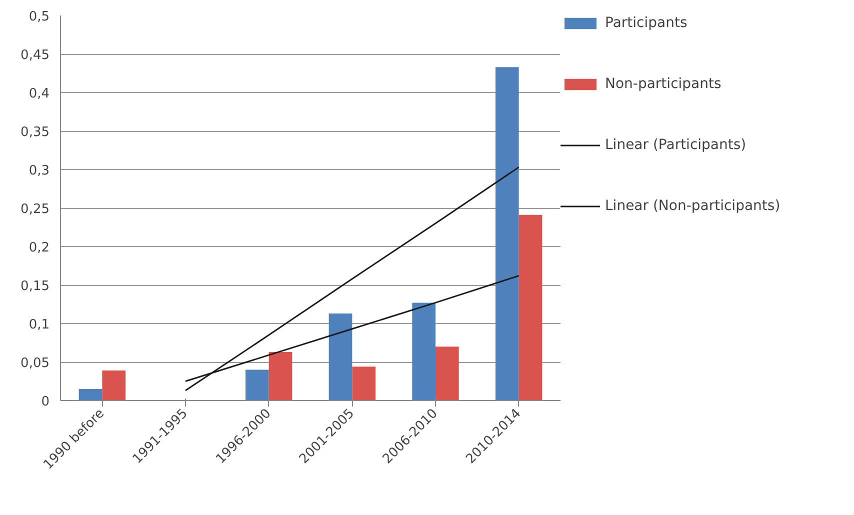  I want to click on legend-label: Linear (Non-participants), so click(692, 206).